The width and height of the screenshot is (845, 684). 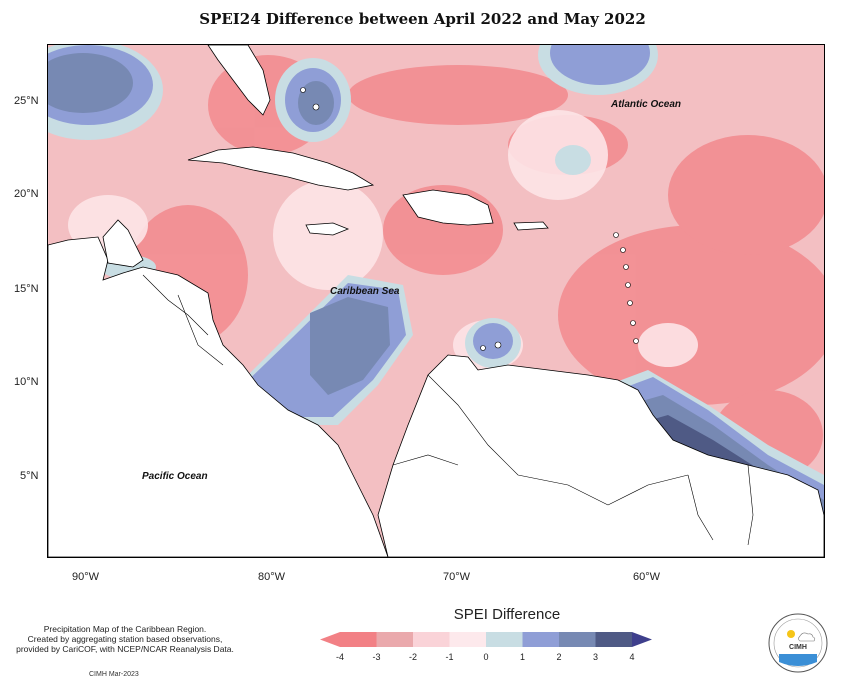 I want to click on legend-colorbar: -4 -3 -2 -1 0 1 2 3 4, so click(x=486, y=647).